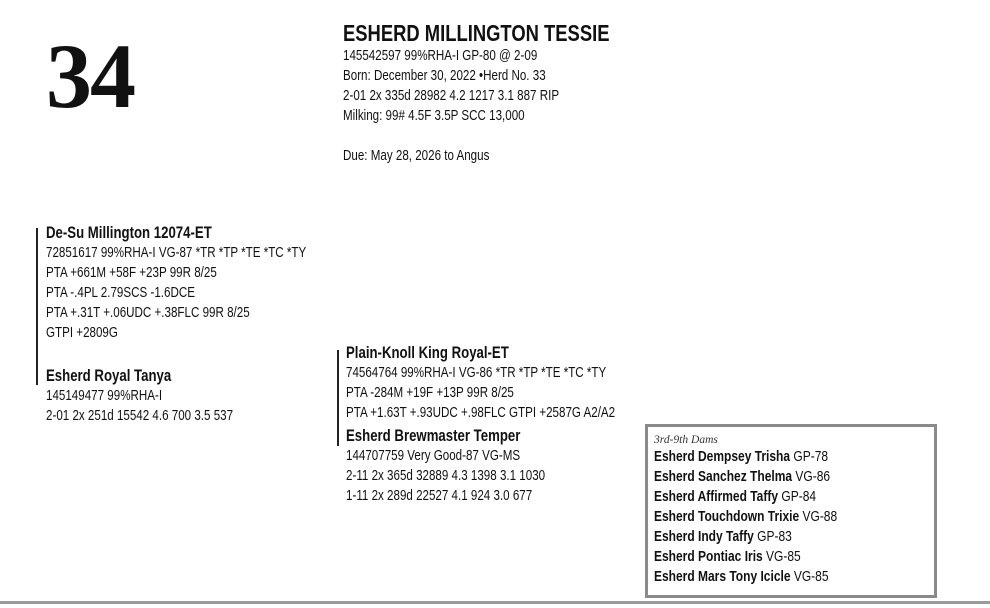 The height and width of the screenshot is (608, 990). What do you see at coordinates (129, 233) in the screenshot?
I see `sire-name: De-Su Millington 12074-ET` at bounding box center [129, 233].